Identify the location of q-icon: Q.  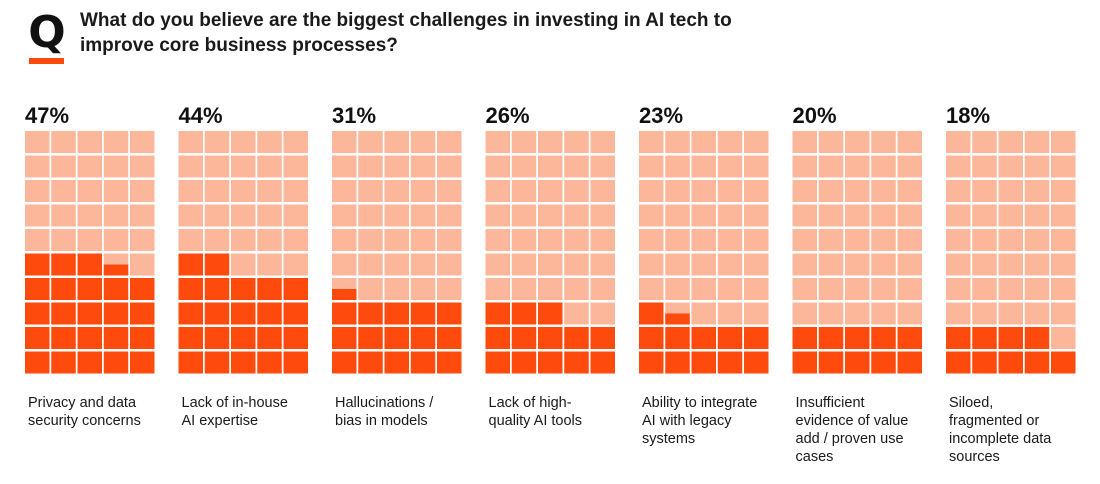
(47, 32).